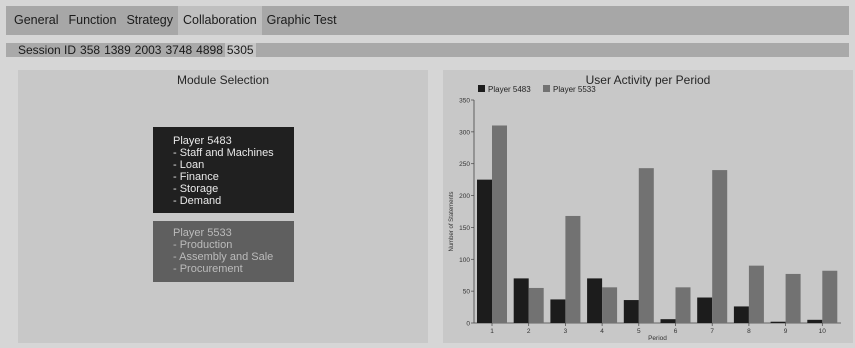 This screenshot has width=855, height=348. Describe the element at coordinates (220, 20) in the screenshot. I see `tab-collaboration: Collaboration` at that location.